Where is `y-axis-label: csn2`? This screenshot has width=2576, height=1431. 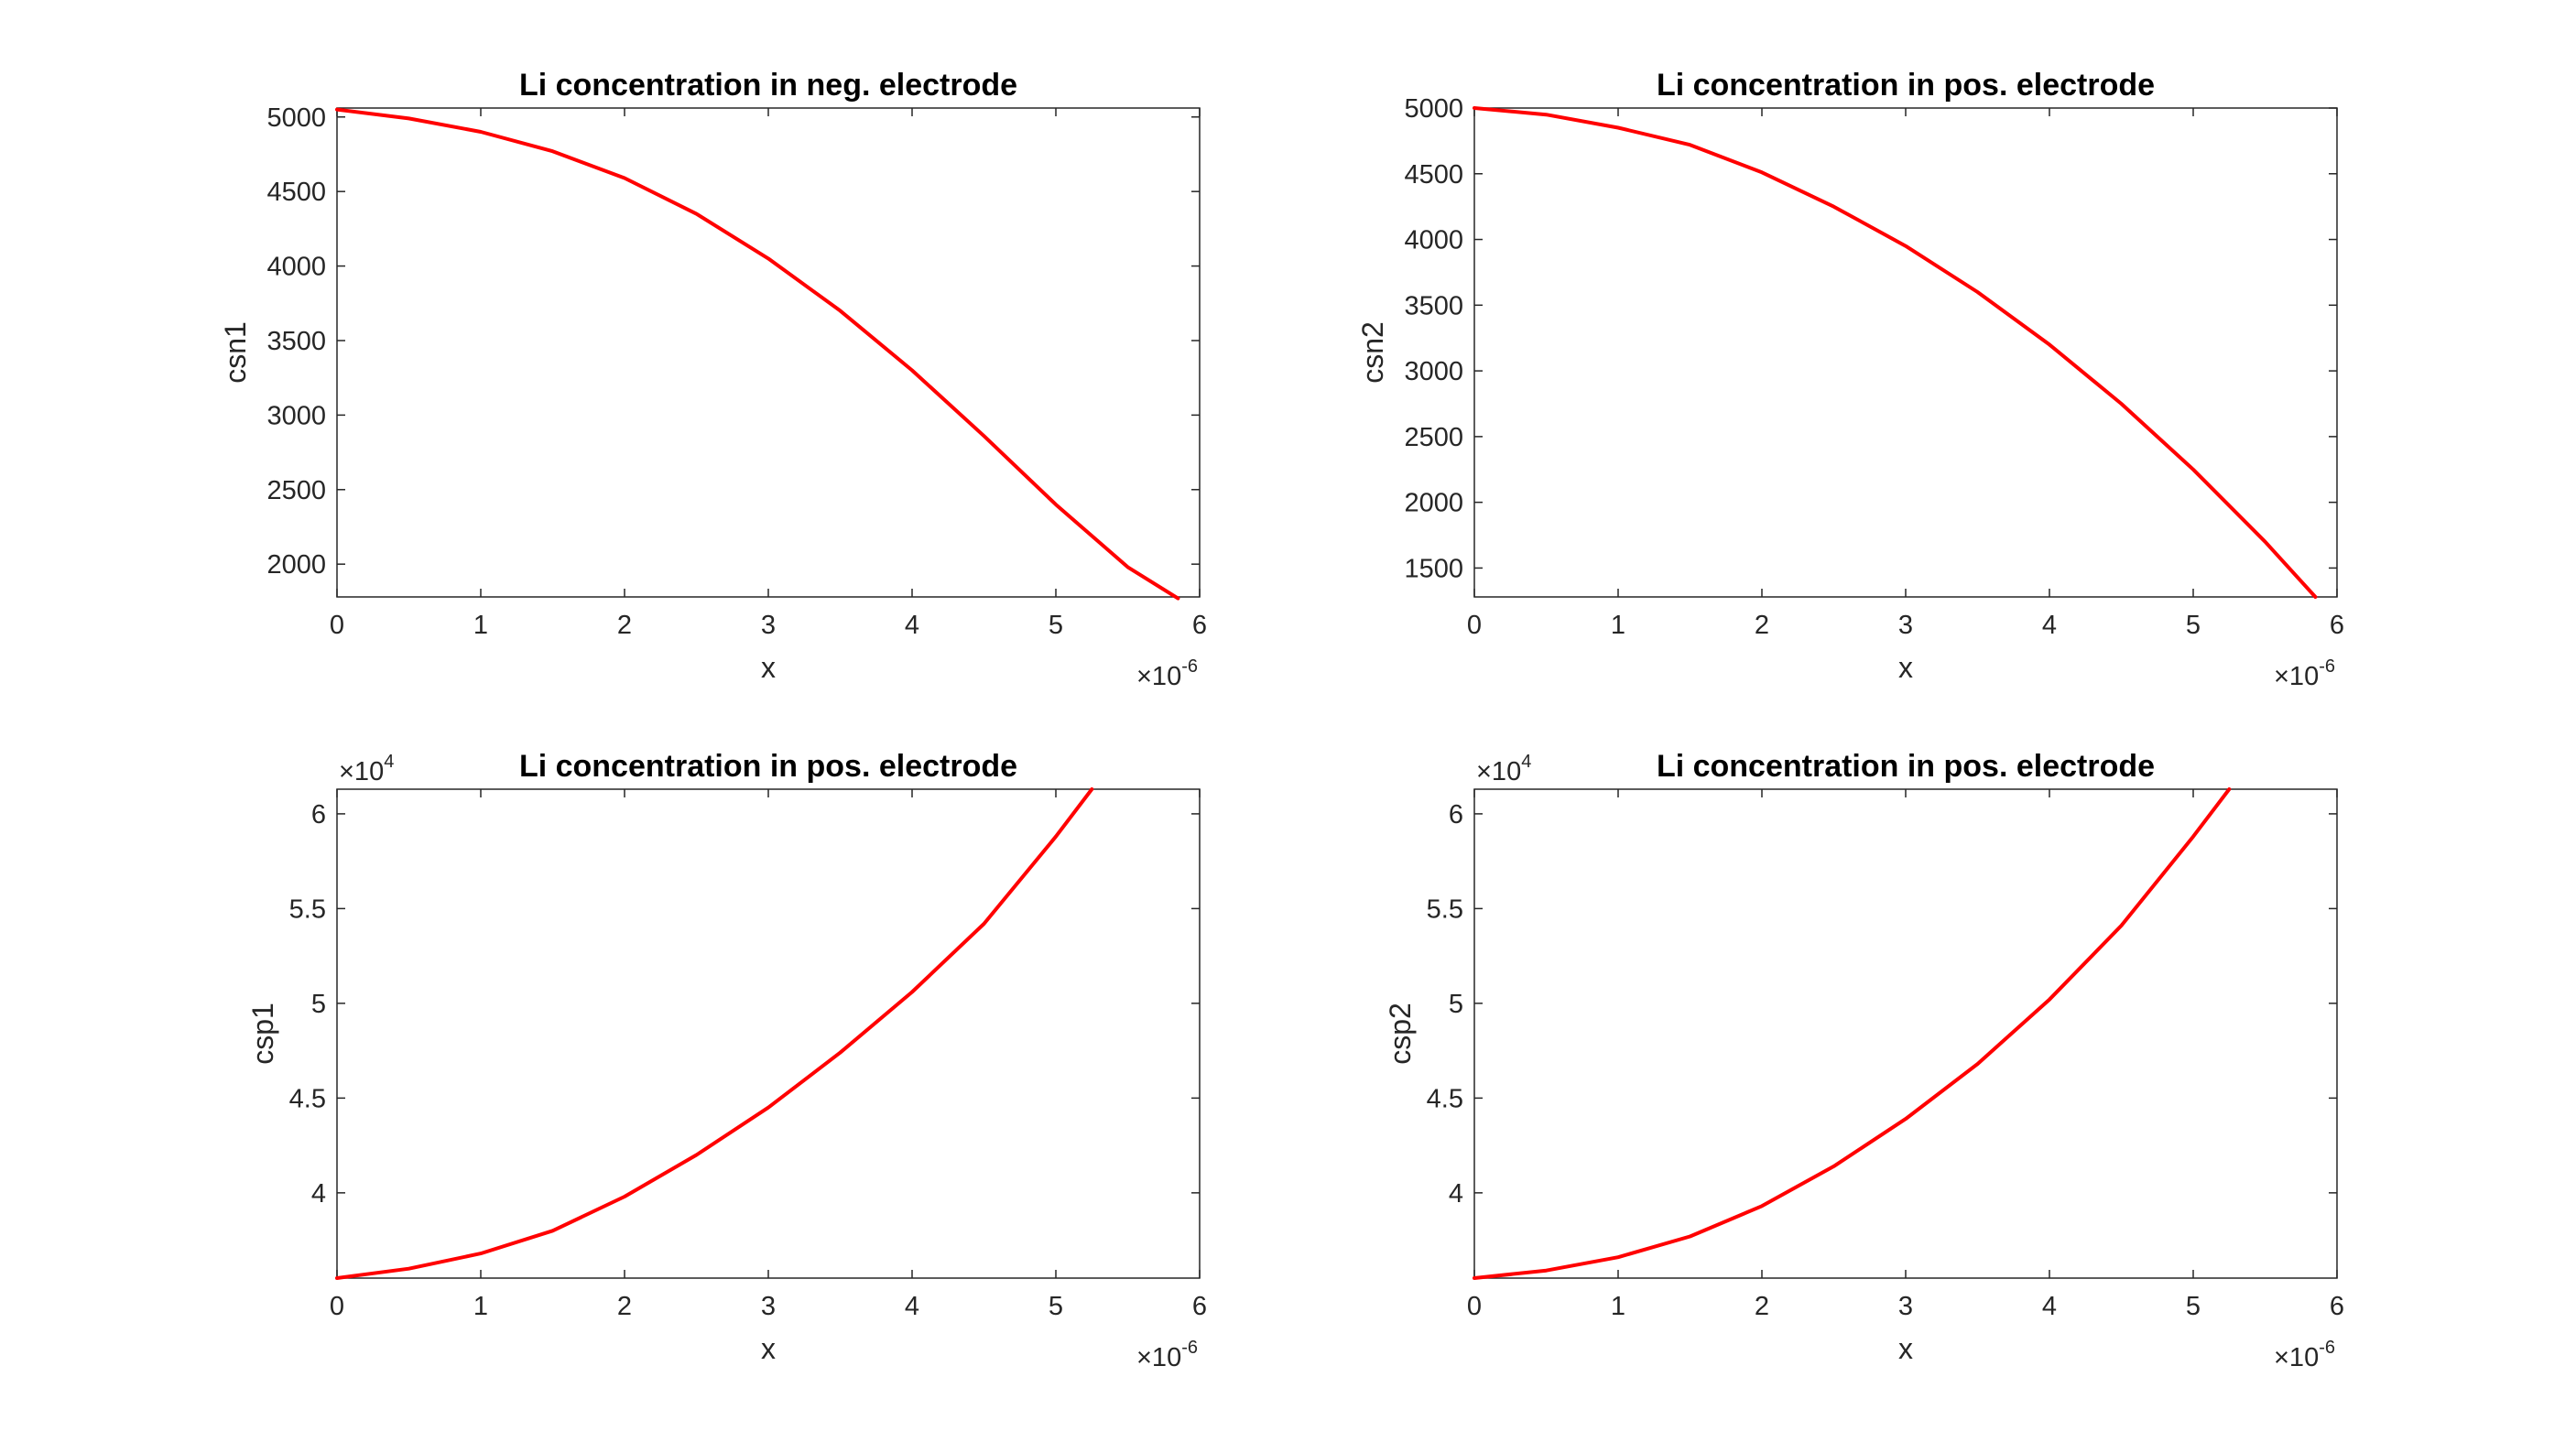 y-axis-label: csn2 is located at coordinates (1372, 352).